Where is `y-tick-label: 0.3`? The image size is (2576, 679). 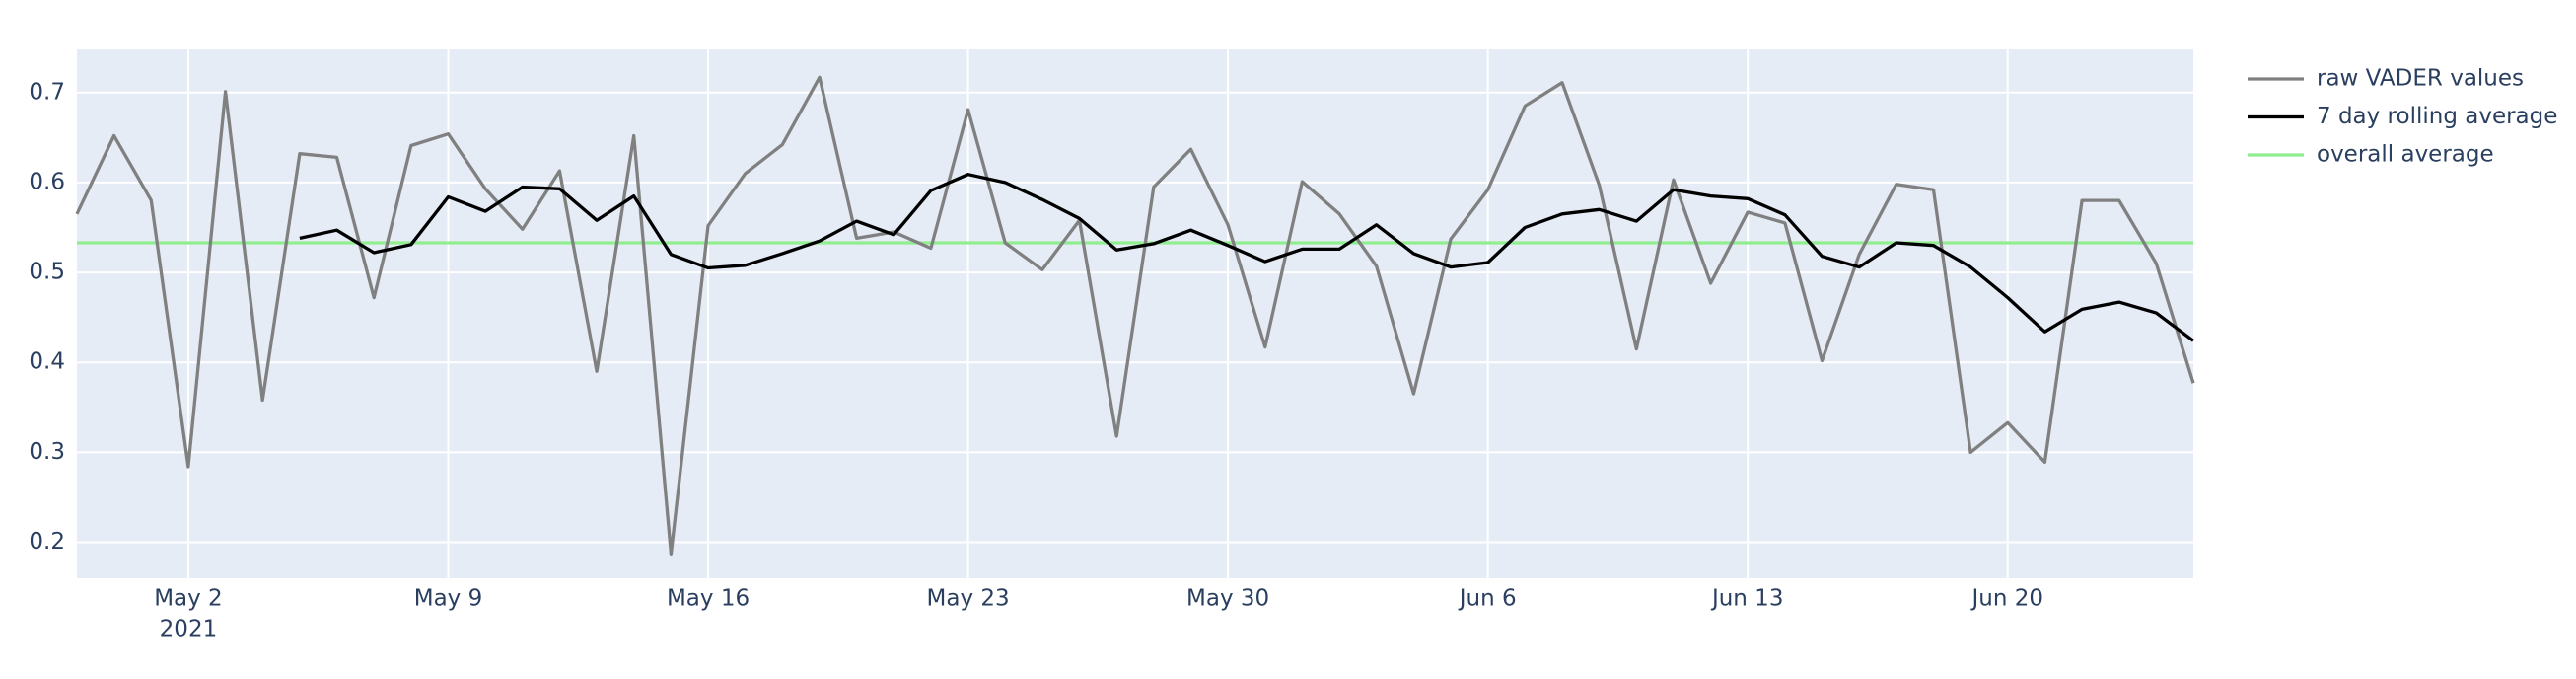 y-tick-label: 0.3 is located at coordinates (47, 452).